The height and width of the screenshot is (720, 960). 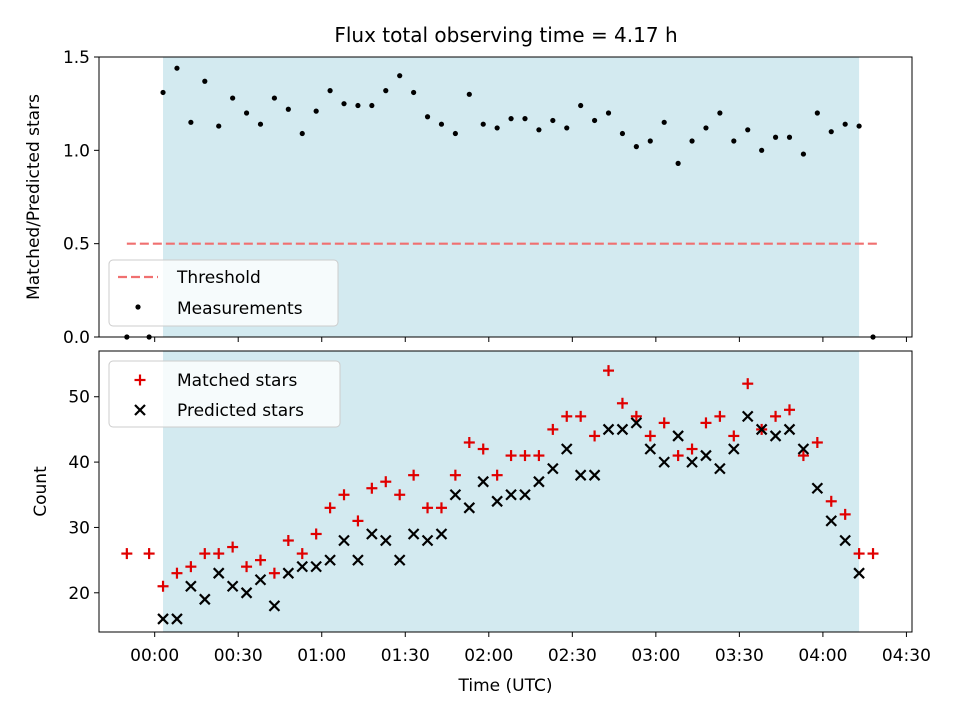 What do you see at coordinates (76, 245) in the screenshot?
I see `top-y-tick-label: 0.5` at bounding box center [76, 245].